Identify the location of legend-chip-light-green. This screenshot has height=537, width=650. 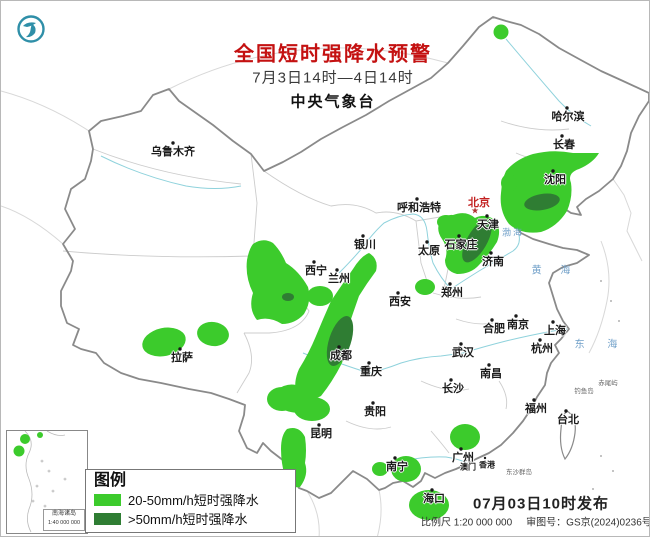
(107, 499).